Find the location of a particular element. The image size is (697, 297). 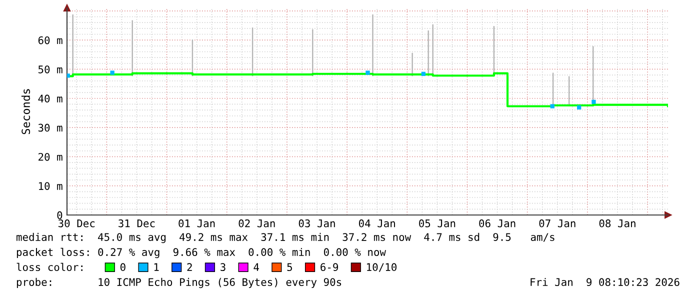

legend-label: 3 is located at coordinates (223, 267).